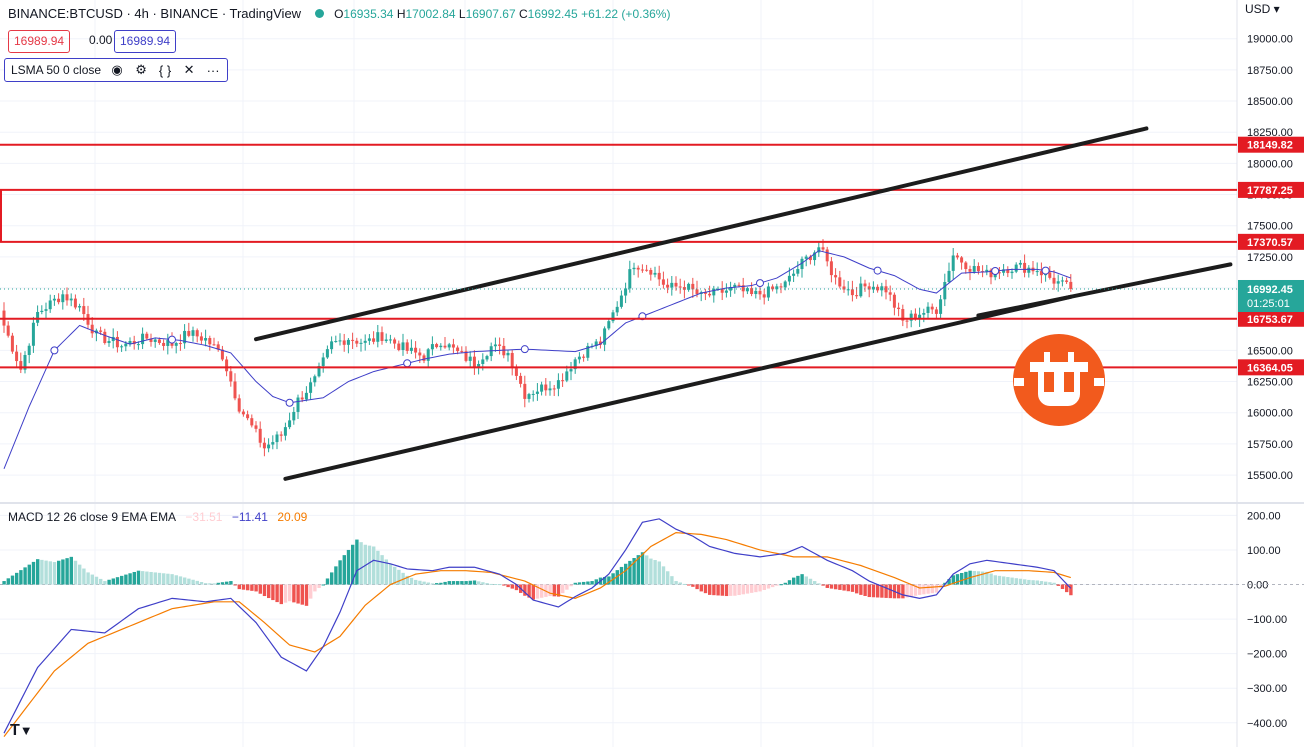  Describe the element at coordinates (626, 13) in the screenshot. I see `change-value: +61.22 (+0.36%)` at that location.